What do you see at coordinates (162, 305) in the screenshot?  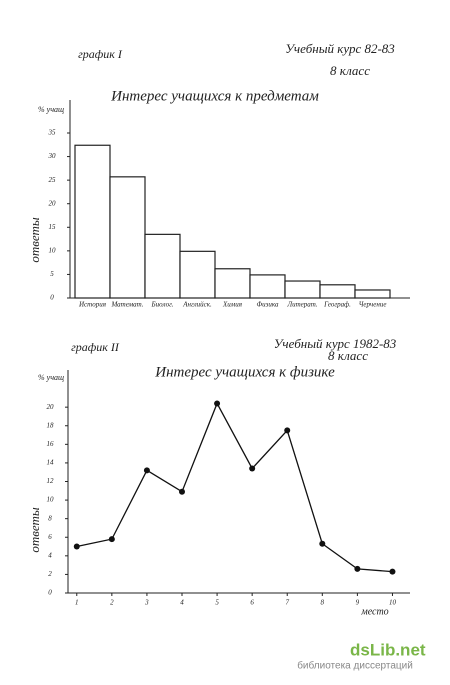 I see `x-tick-label: Биолог.` at bounding box center [162, 305].